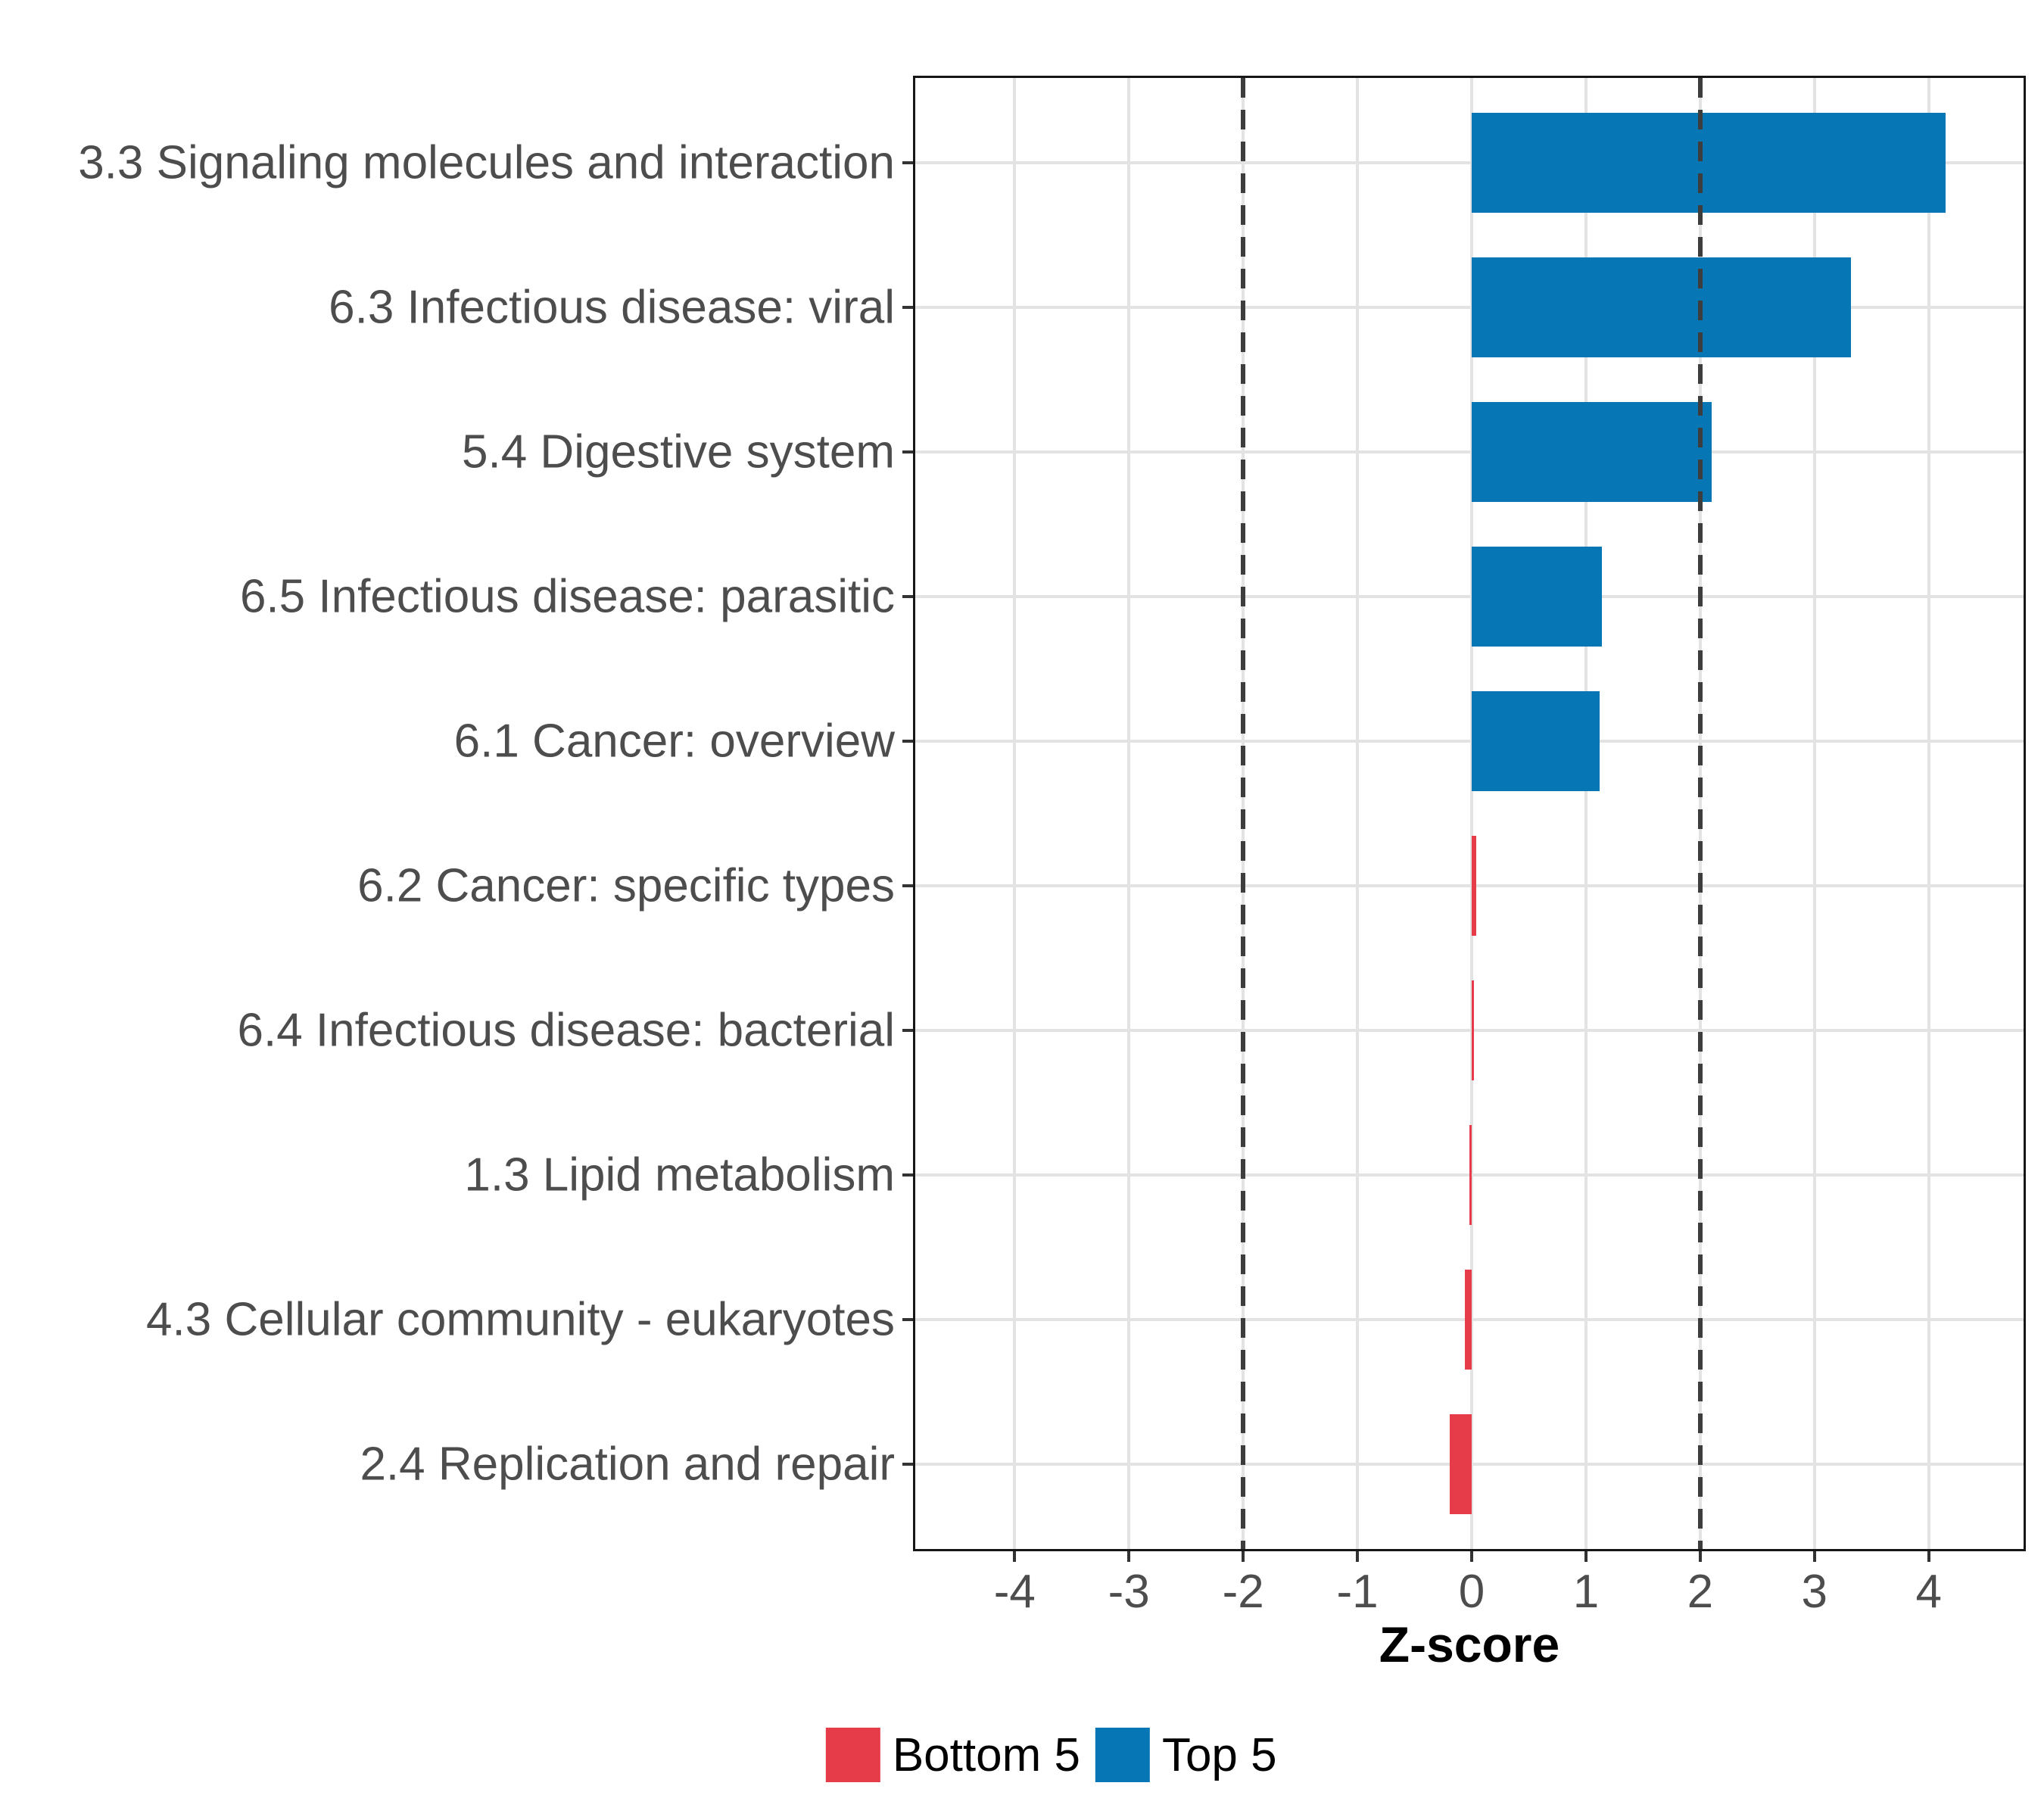 Image resolution: width=2044 pixels, height=1817 pixels. I want to click on legend-item-bottom5: Bottom 5, so click(952, 1755).